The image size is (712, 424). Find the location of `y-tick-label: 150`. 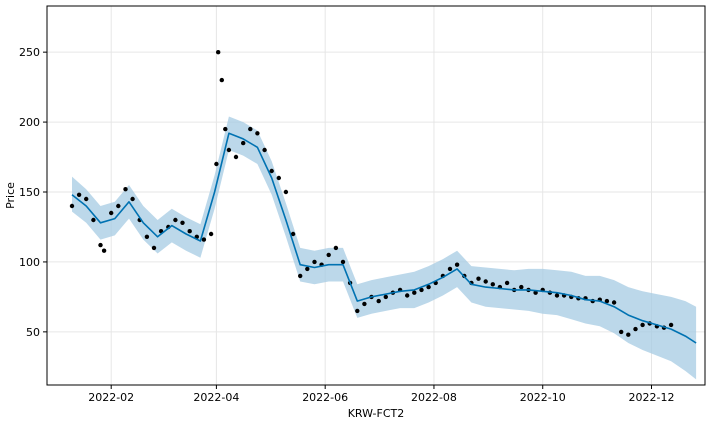

y-tick-label: 150 is located at coordinates (29, 192).